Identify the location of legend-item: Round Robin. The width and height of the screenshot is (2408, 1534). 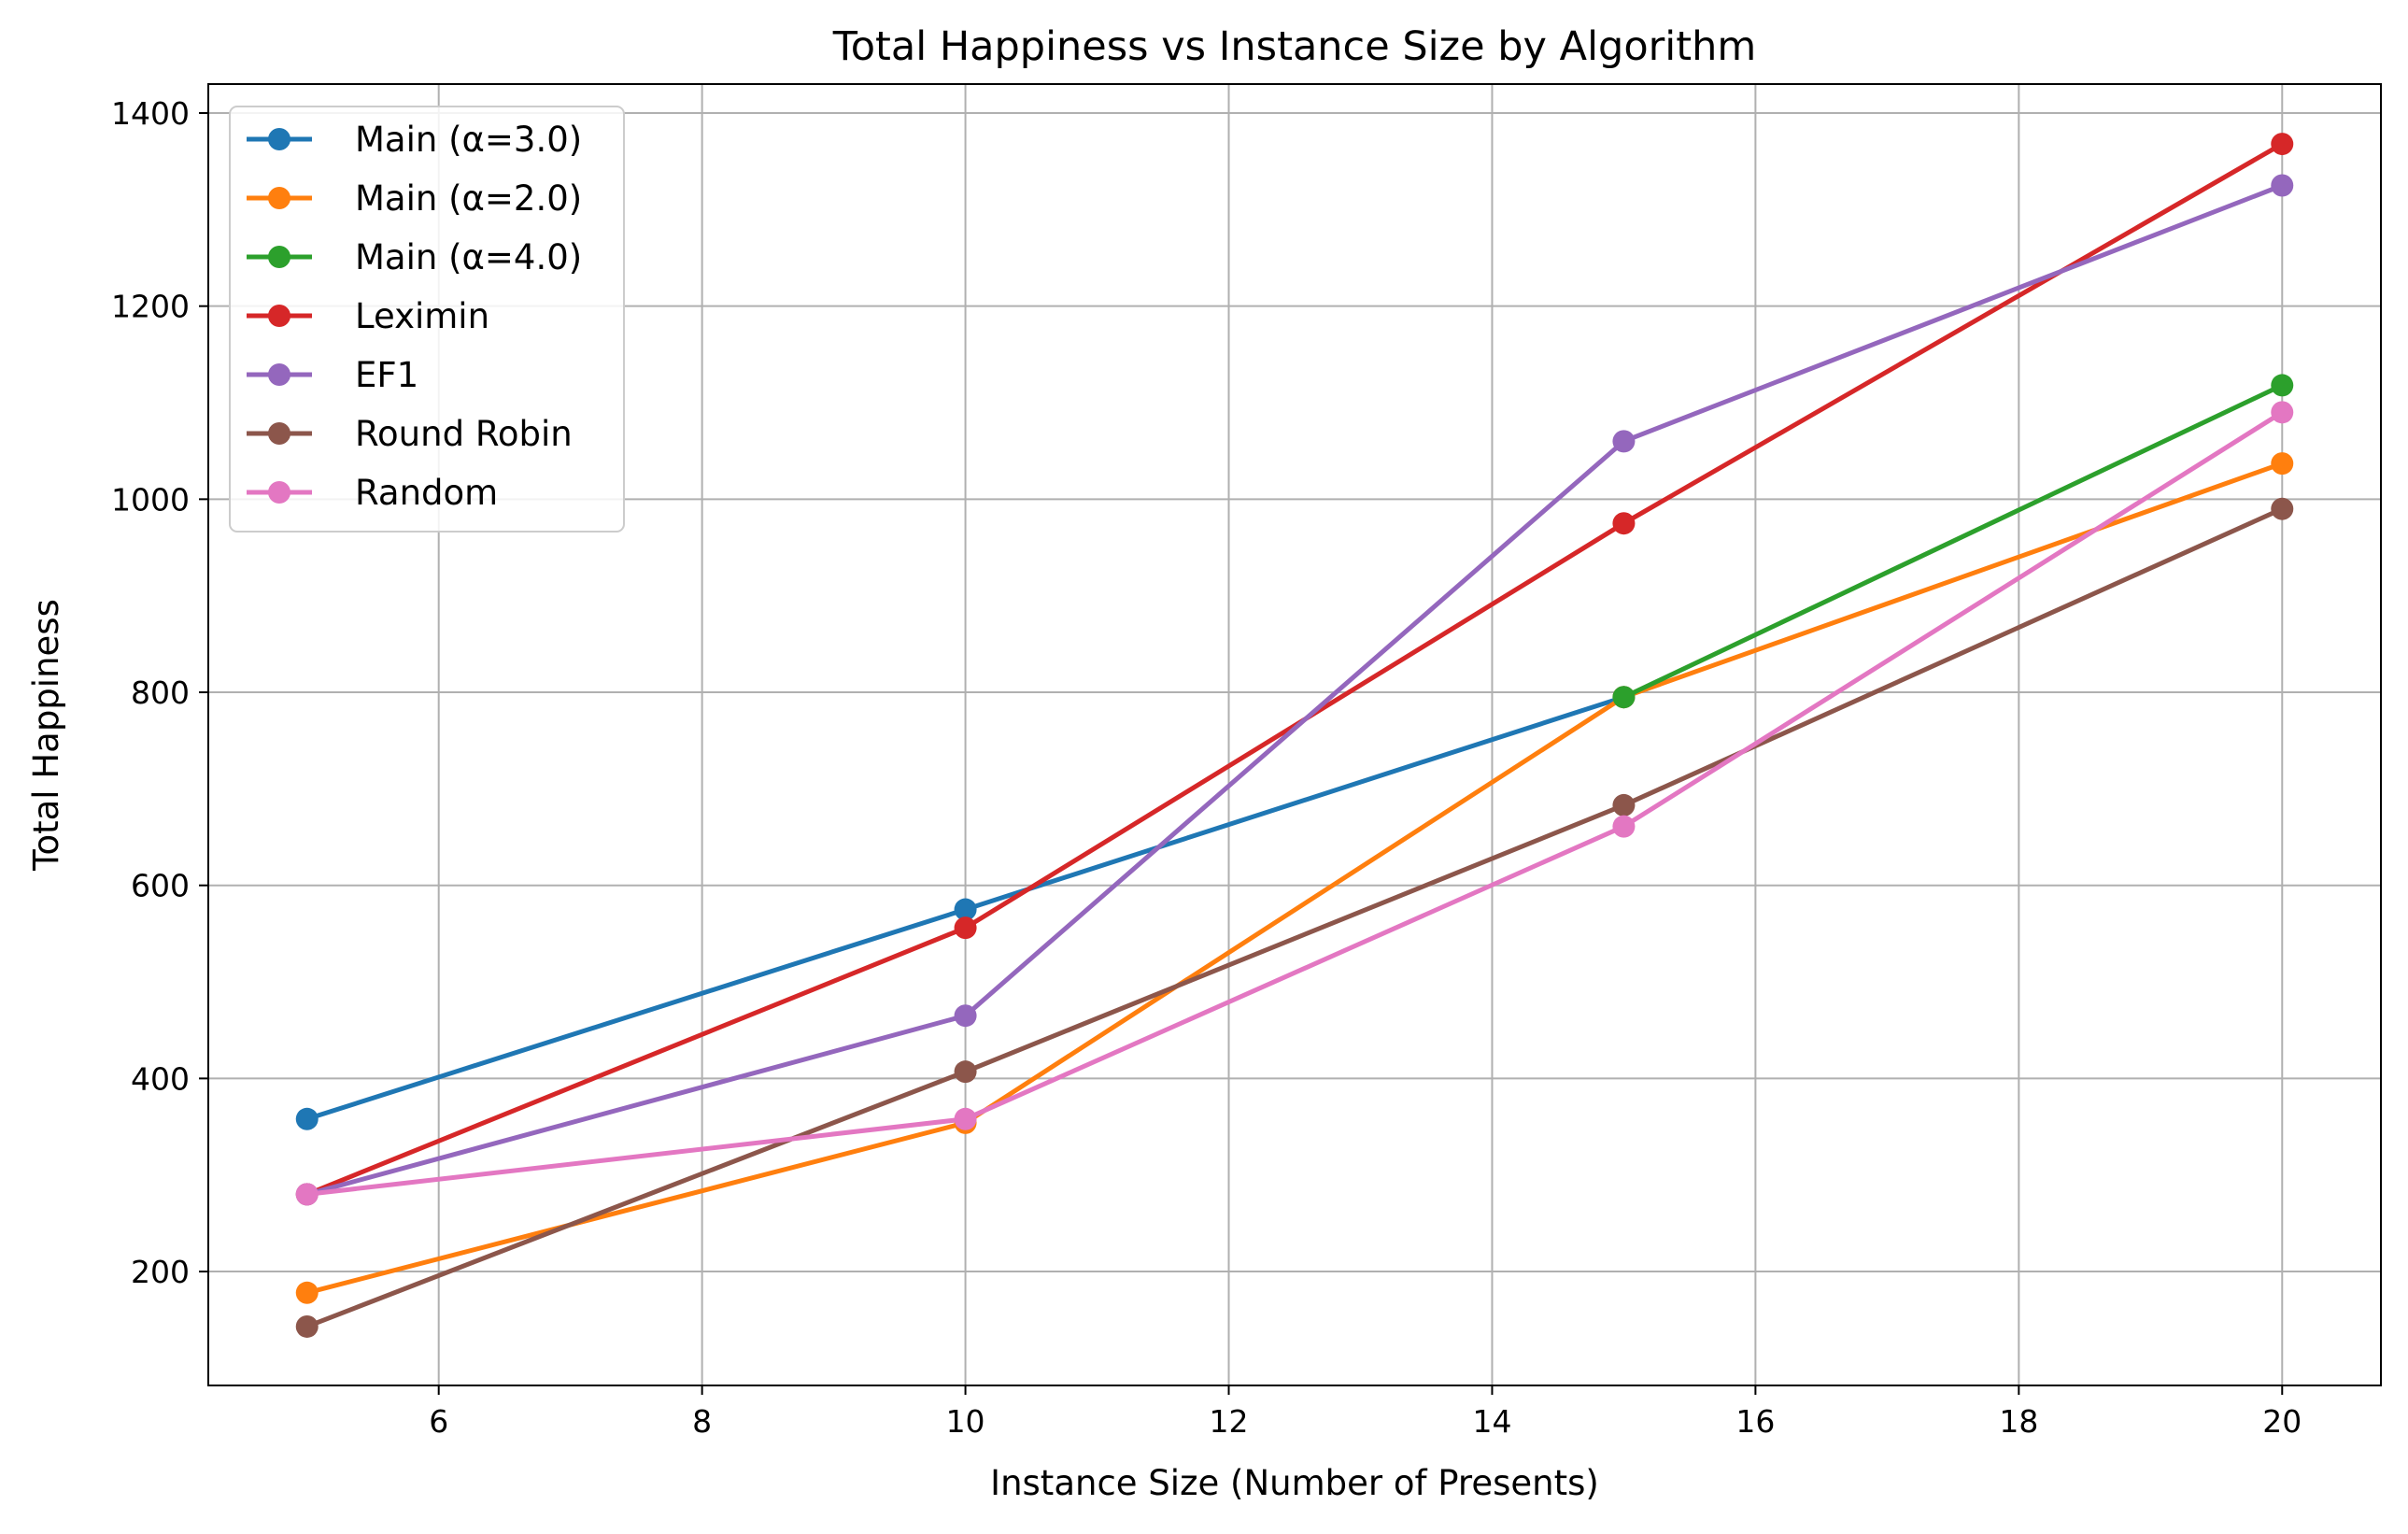
(410, 434).